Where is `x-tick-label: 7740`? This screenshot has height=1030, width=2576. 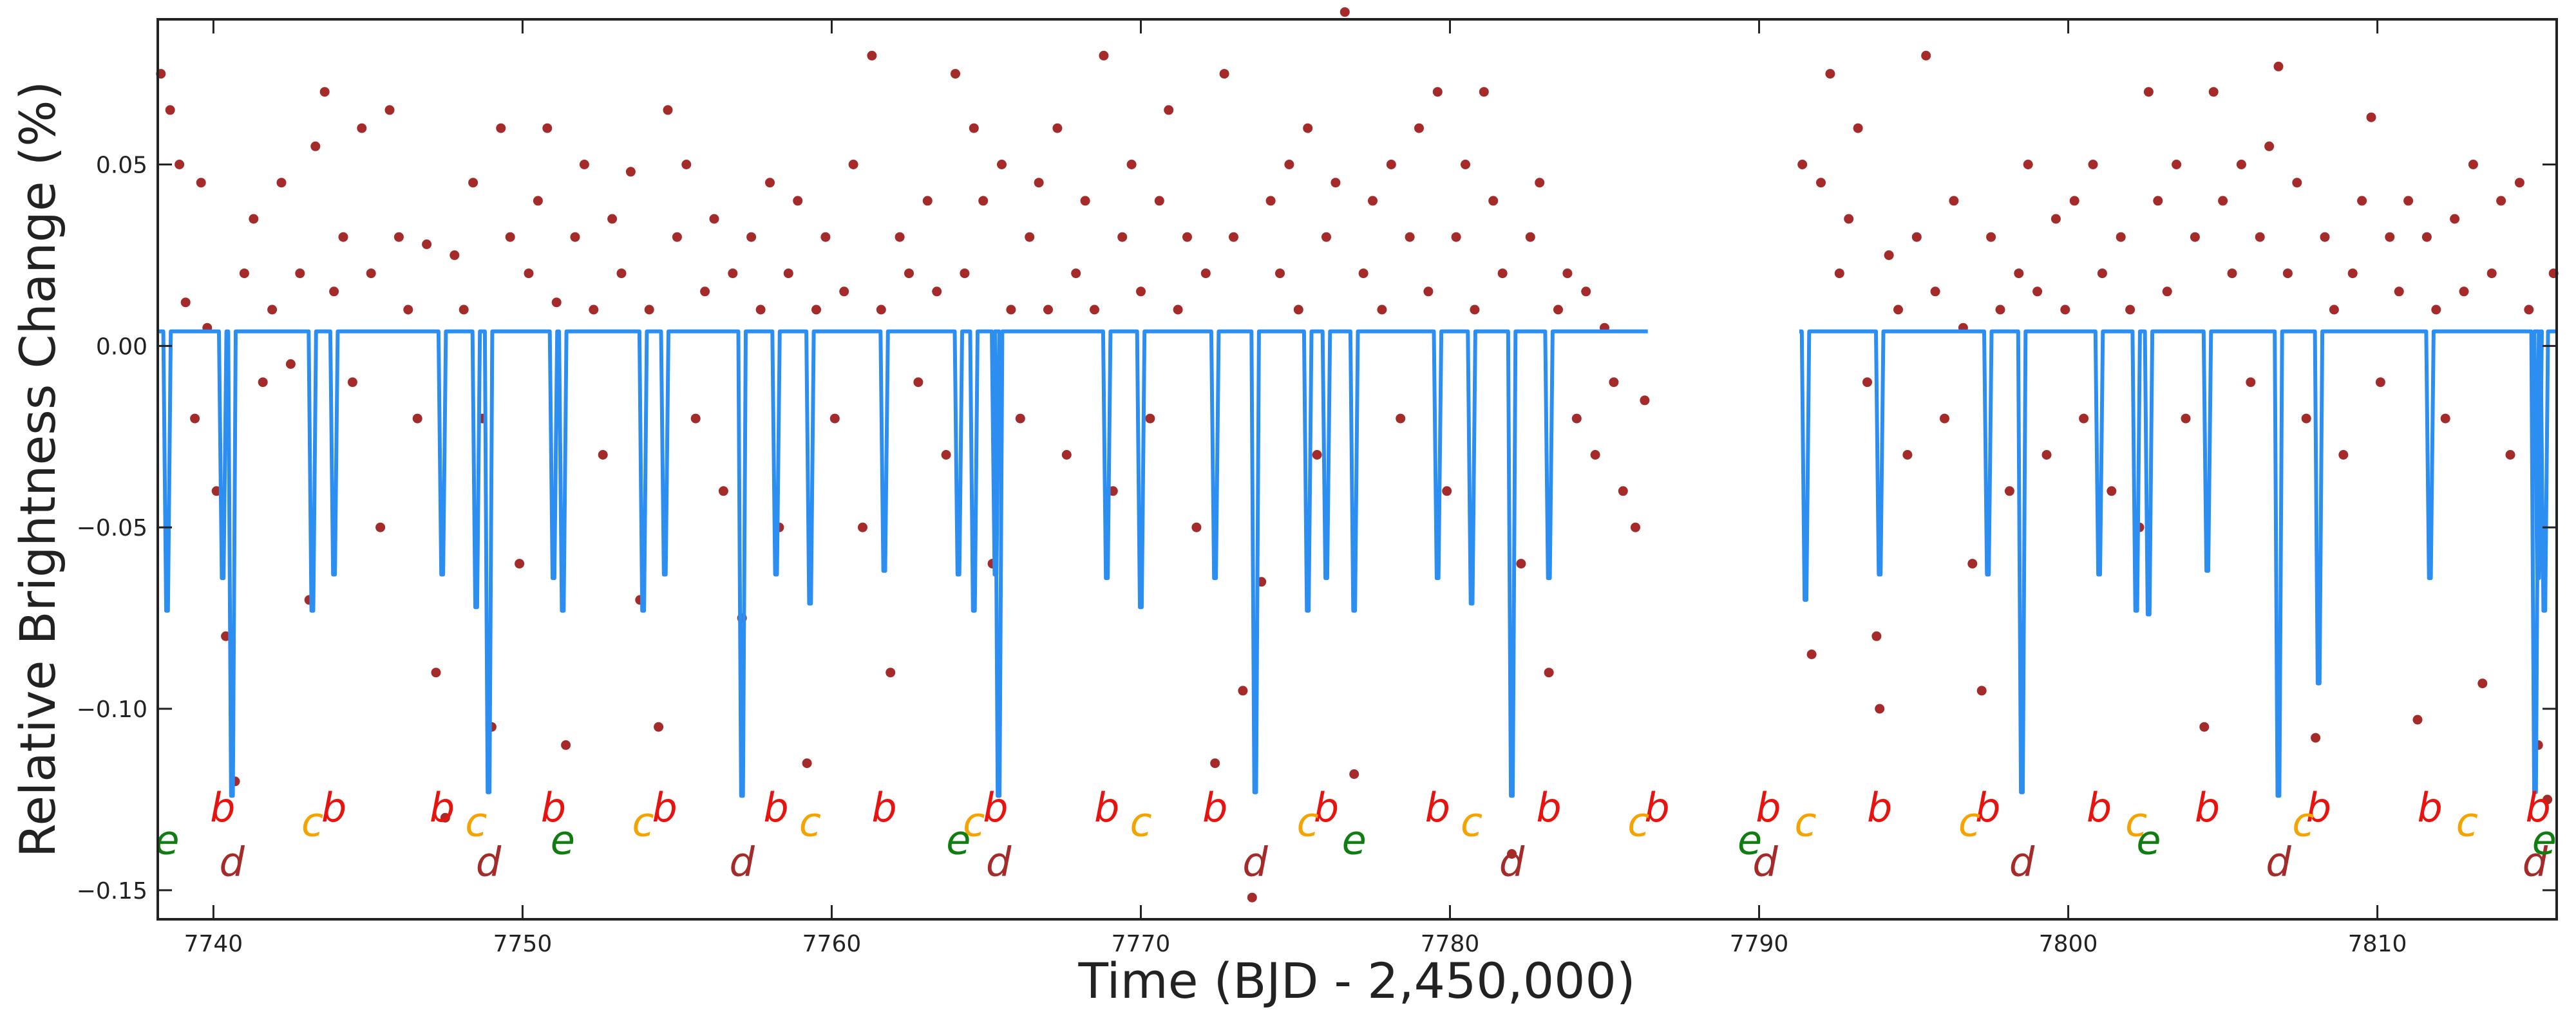
x-tick-label: 7740 is located at coordinates (214, 944).